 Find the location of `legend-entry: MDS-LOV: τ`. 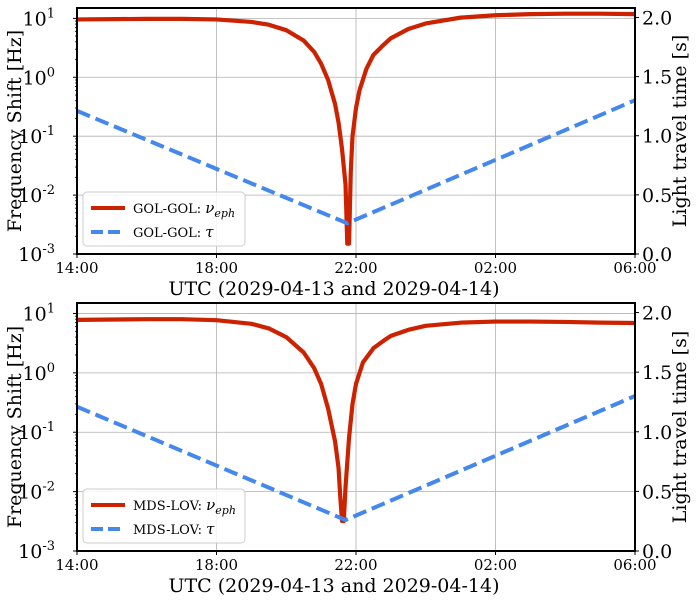

legend-entry: MDS-LOV: τ is located at coordinates (174, 529).